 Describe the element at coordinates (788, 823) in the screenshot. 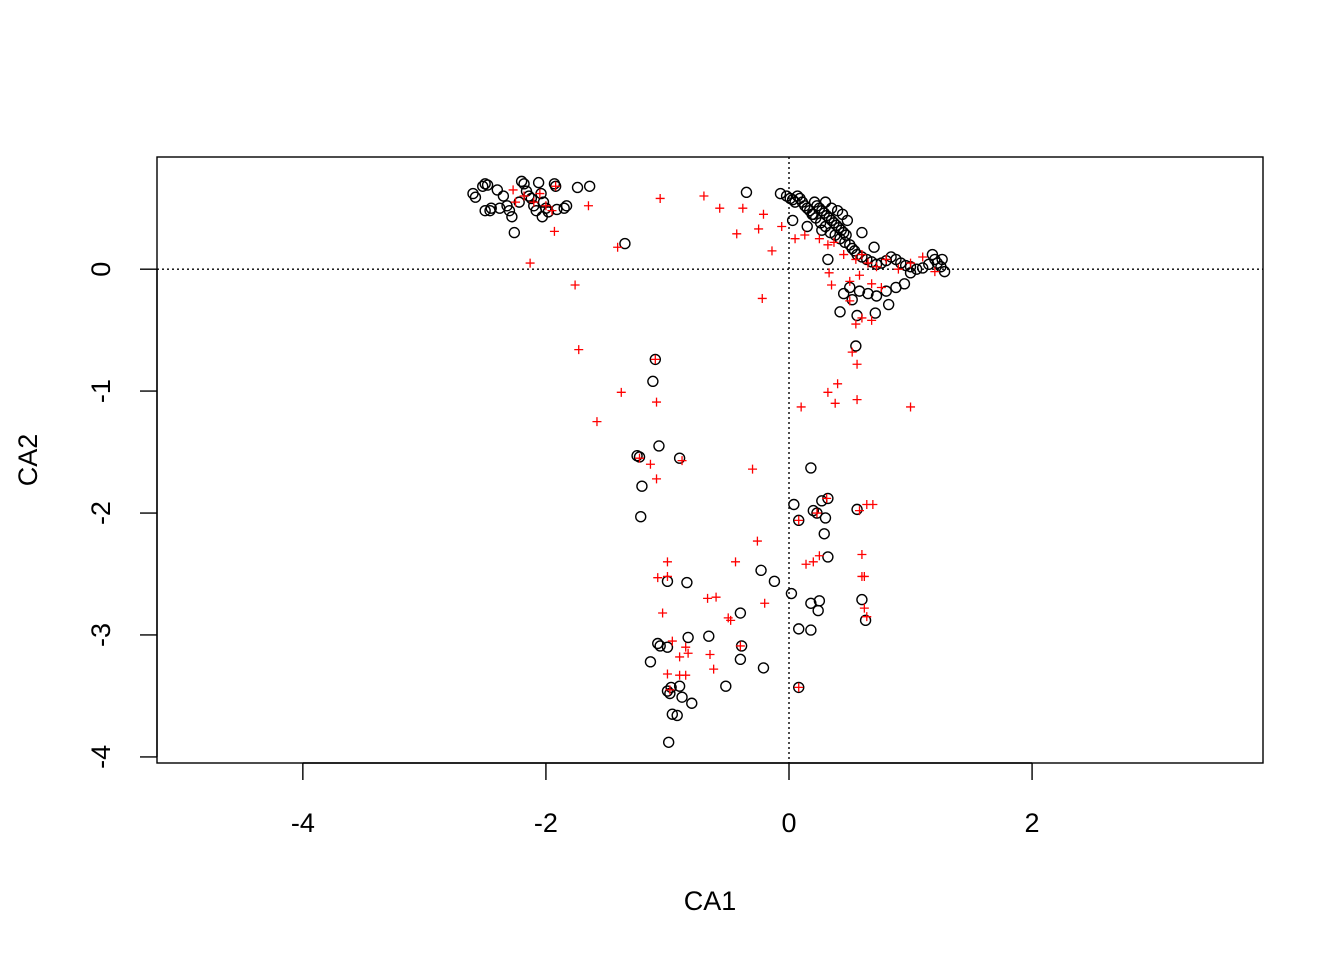

I see `x-tick-label: 0` at that location.